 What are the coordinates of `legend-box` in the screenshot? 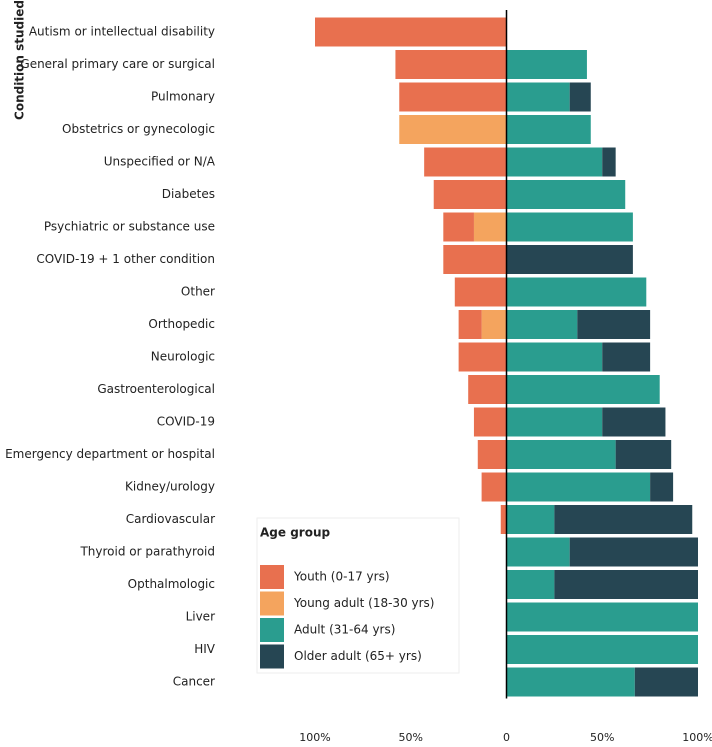 It's located at (358, 595).